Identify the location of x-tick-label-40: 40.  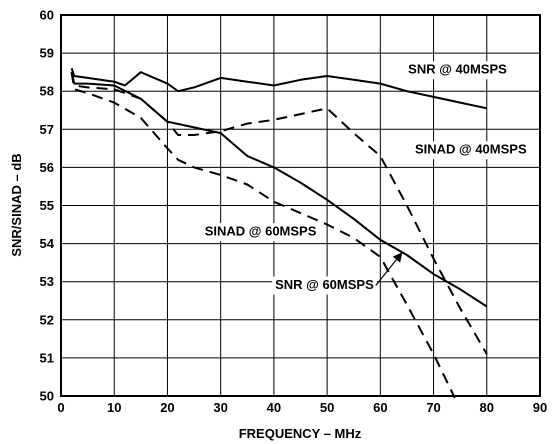
(274, 407).